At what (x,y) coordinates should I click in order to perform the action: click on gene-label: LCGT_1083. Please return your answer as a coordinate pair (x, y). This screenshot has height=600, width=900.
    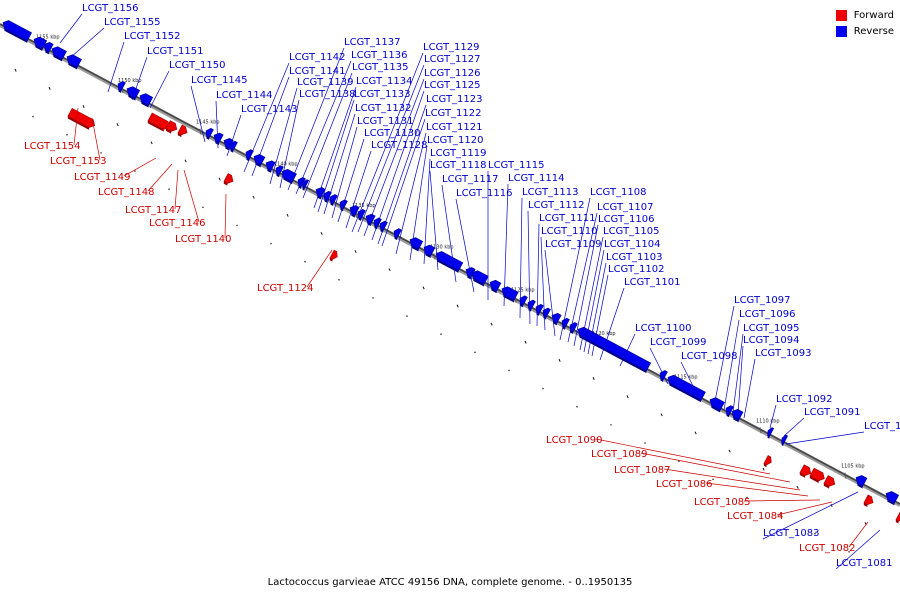
    Looking at the image, I should click on (791, 533).